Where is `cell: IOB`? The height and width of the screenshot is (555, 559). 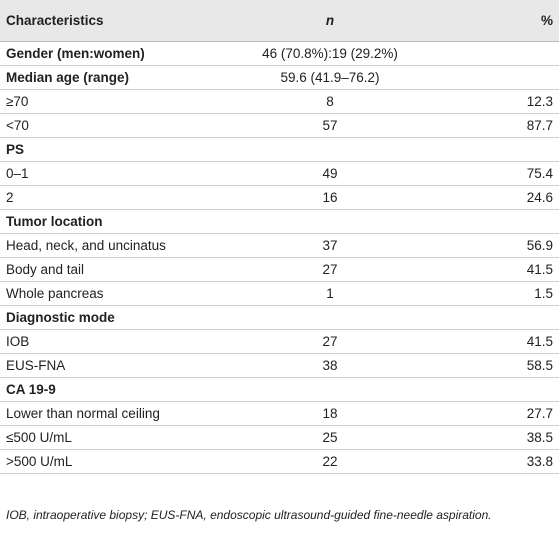 cell: IOB is located at coordinates (18, 341).